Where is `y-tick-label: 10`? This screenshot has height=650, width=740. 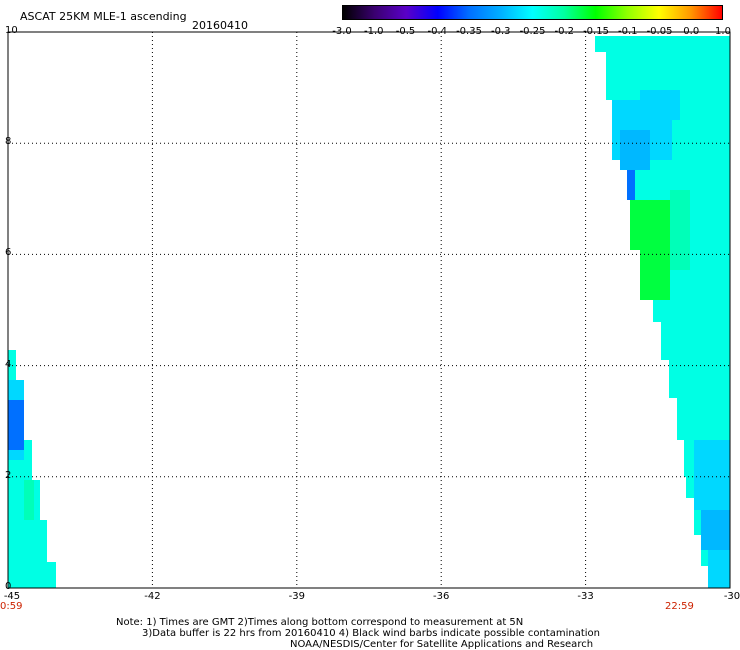
y-tick-label: 10 is located at coordinates (11, 30).